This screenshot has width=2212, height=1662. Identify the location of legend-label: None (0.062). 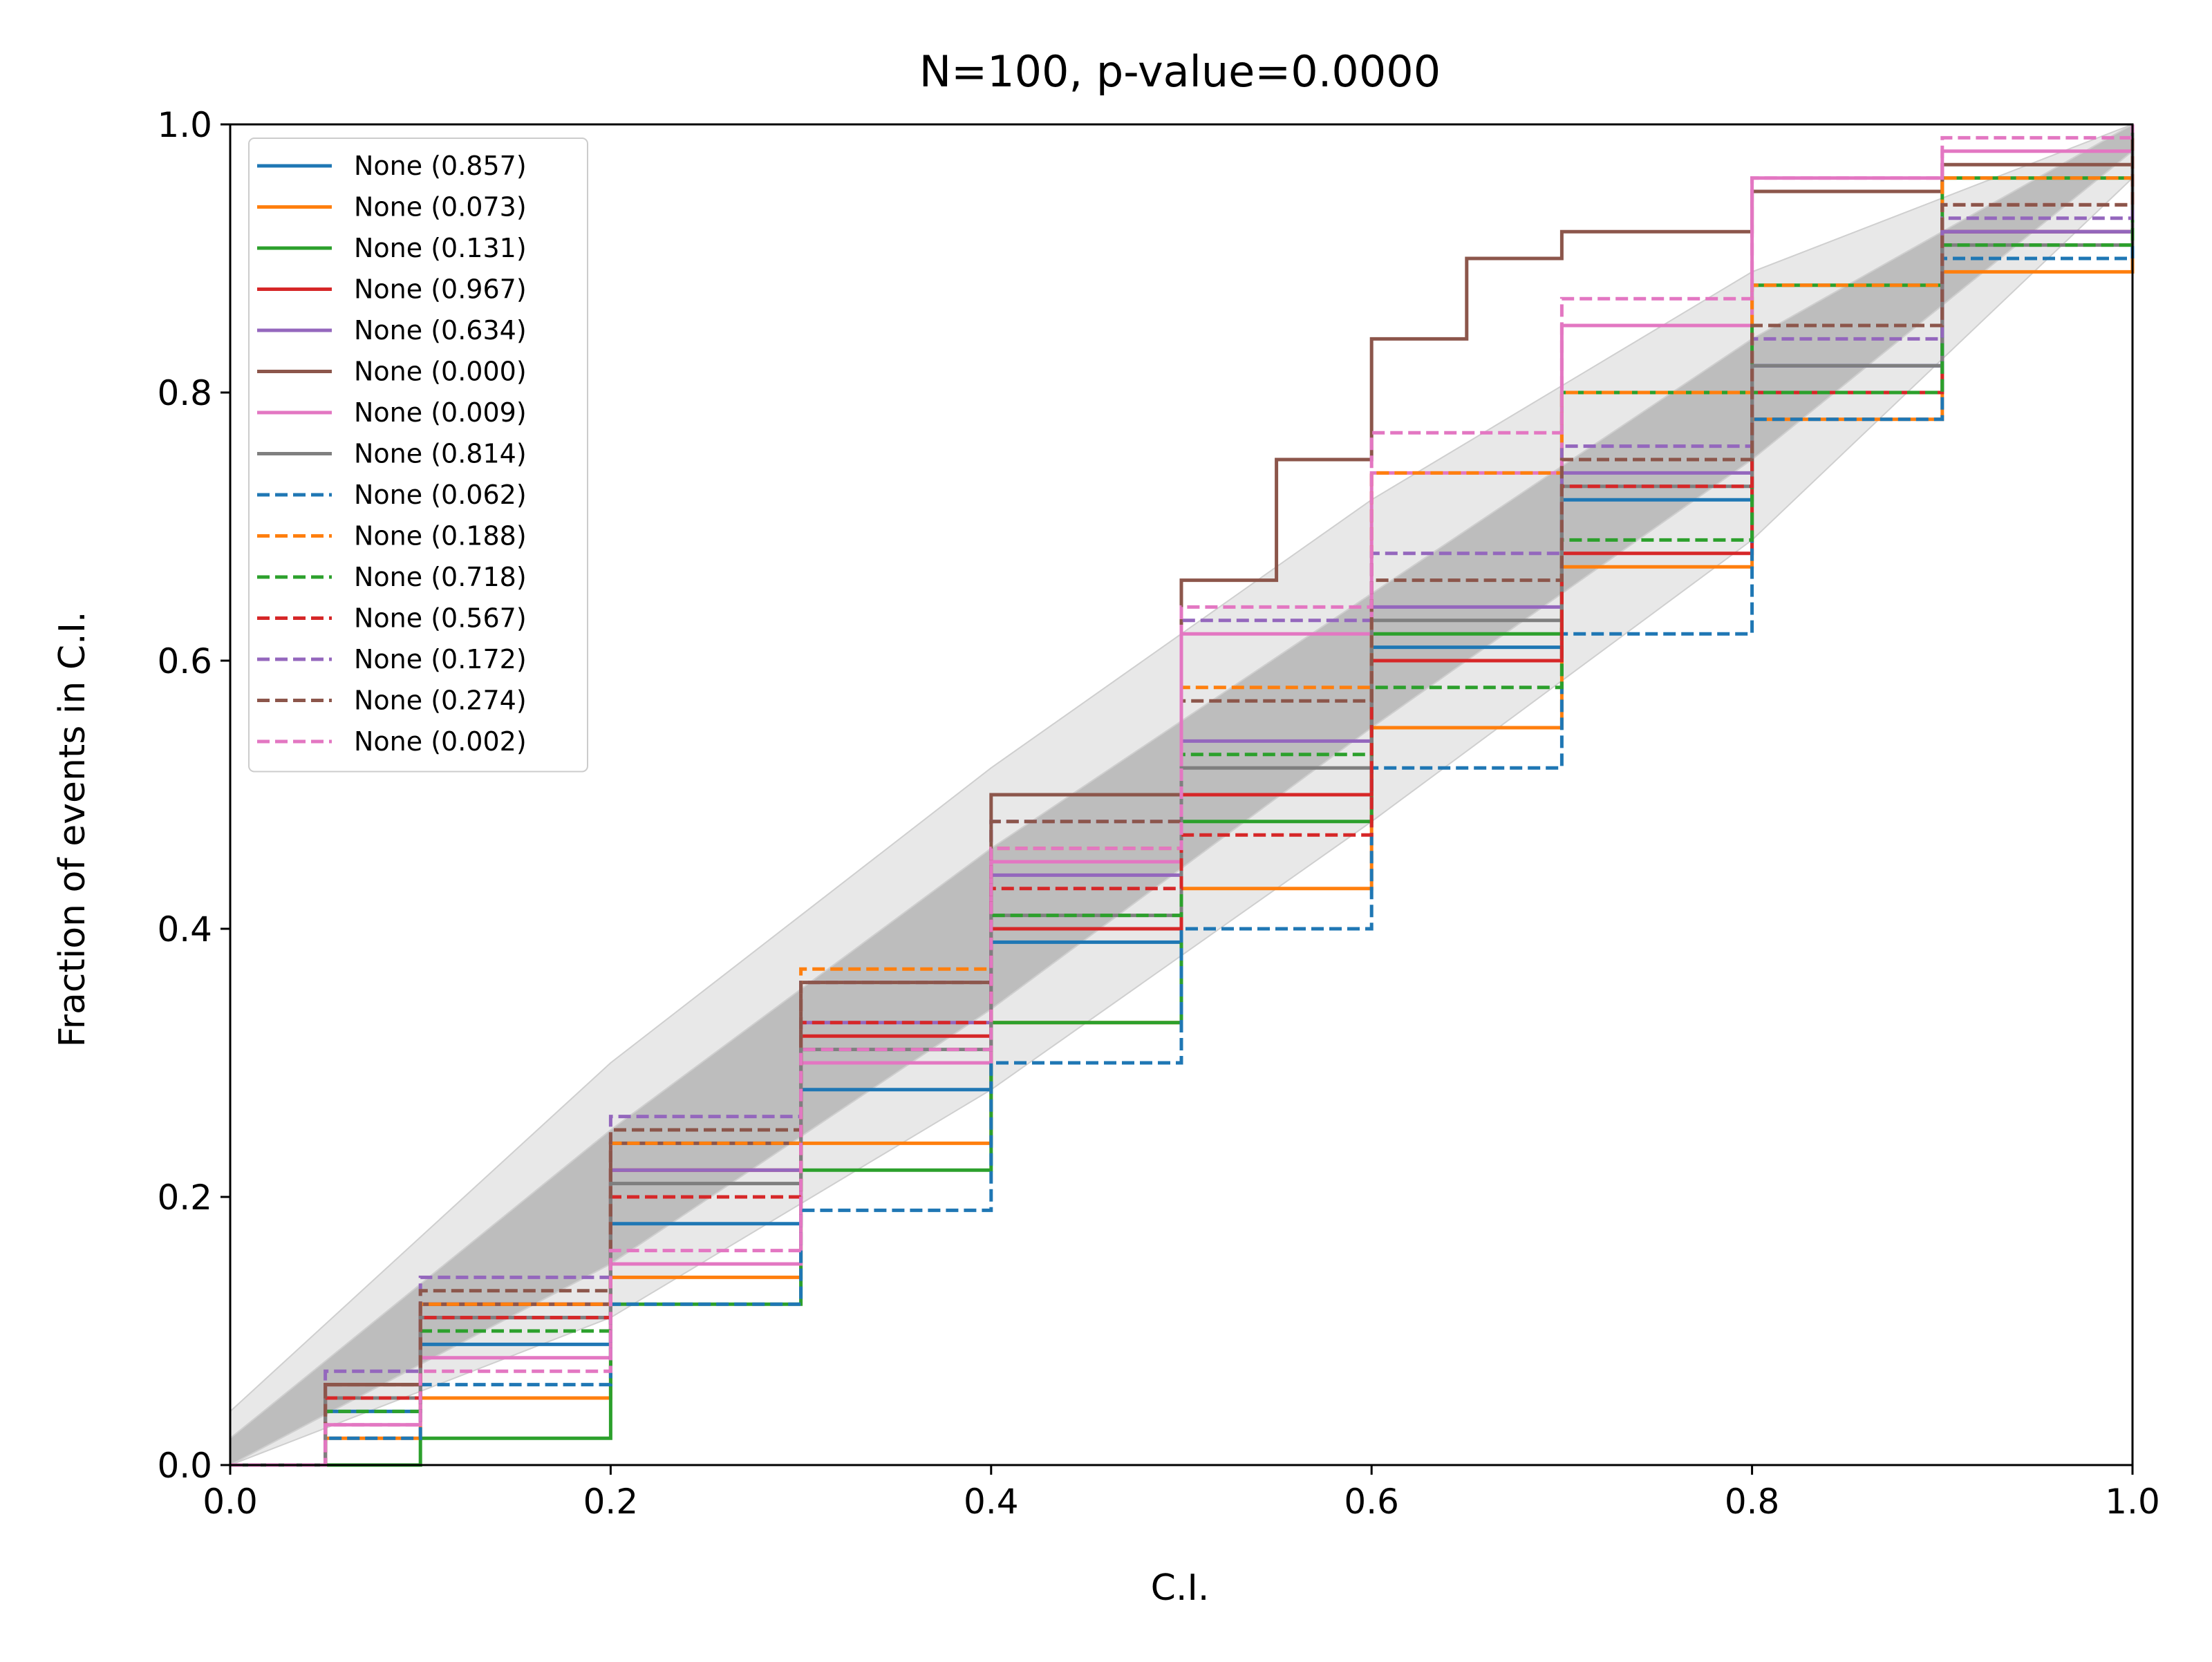
(440, 495).